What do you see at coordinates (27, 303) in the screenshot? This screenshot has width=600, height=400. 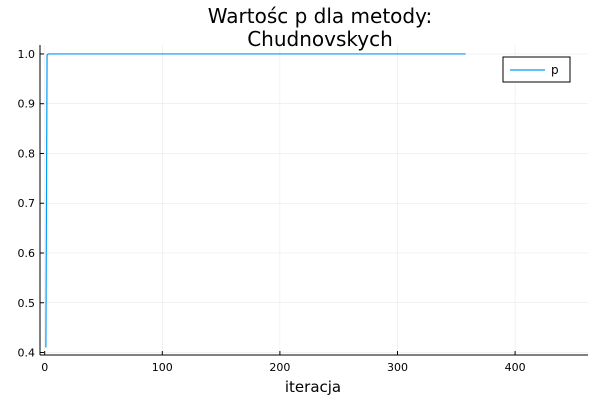 I see `y-tick-label: 0.5` at bounding box center [27, 303].